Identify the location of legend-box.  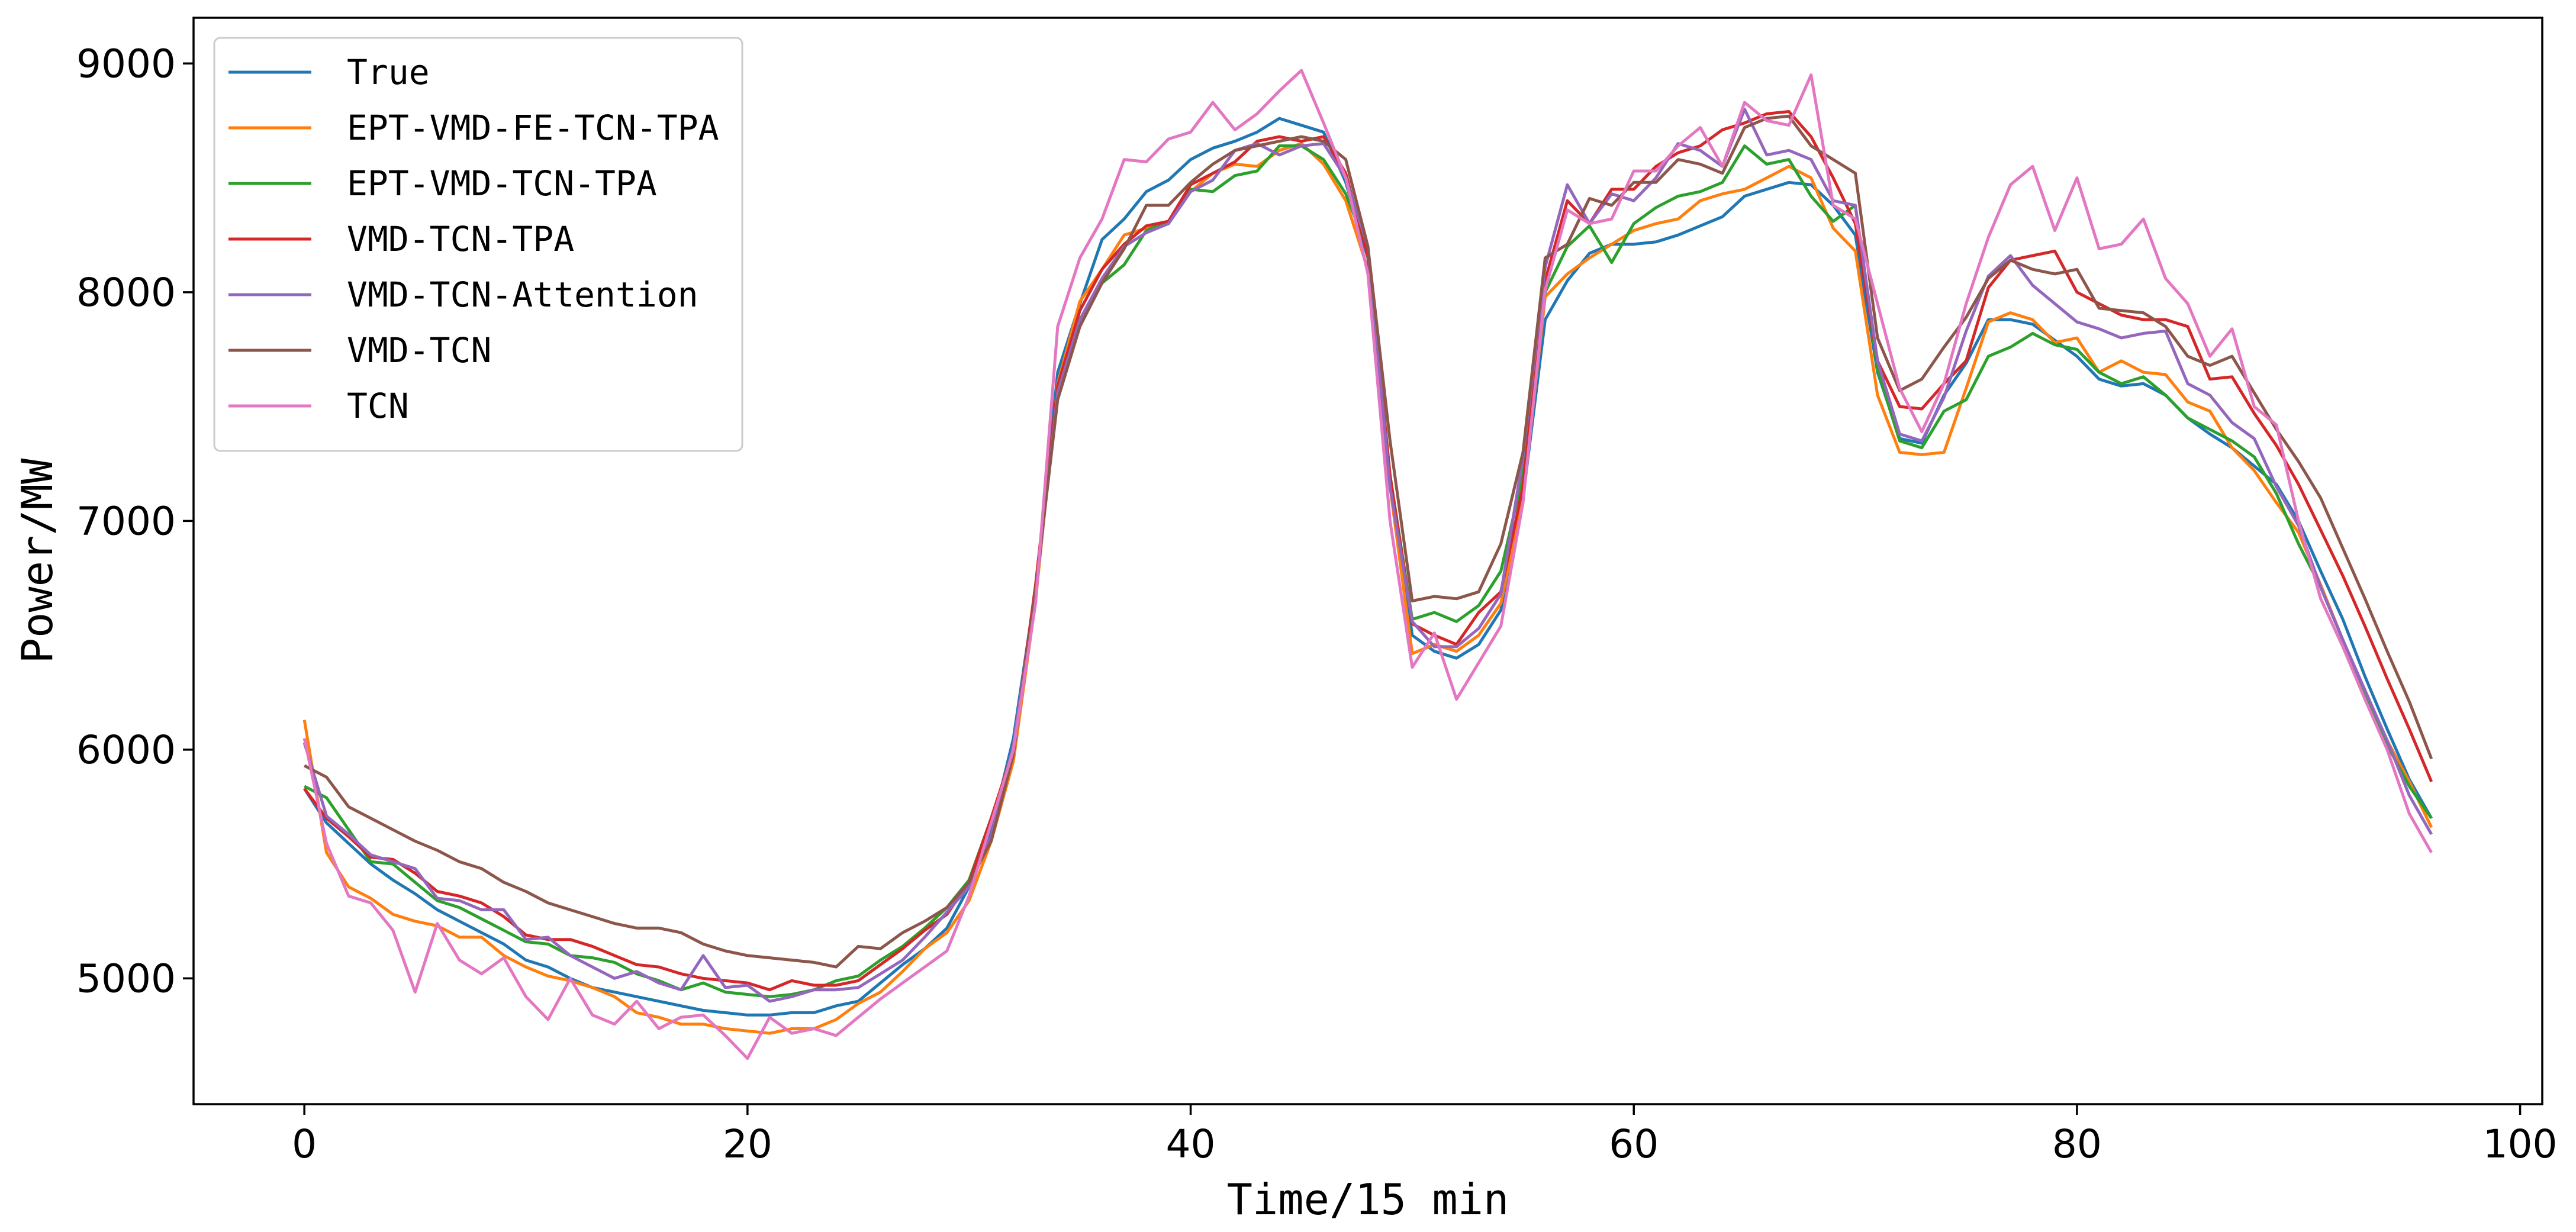
(478, 244).